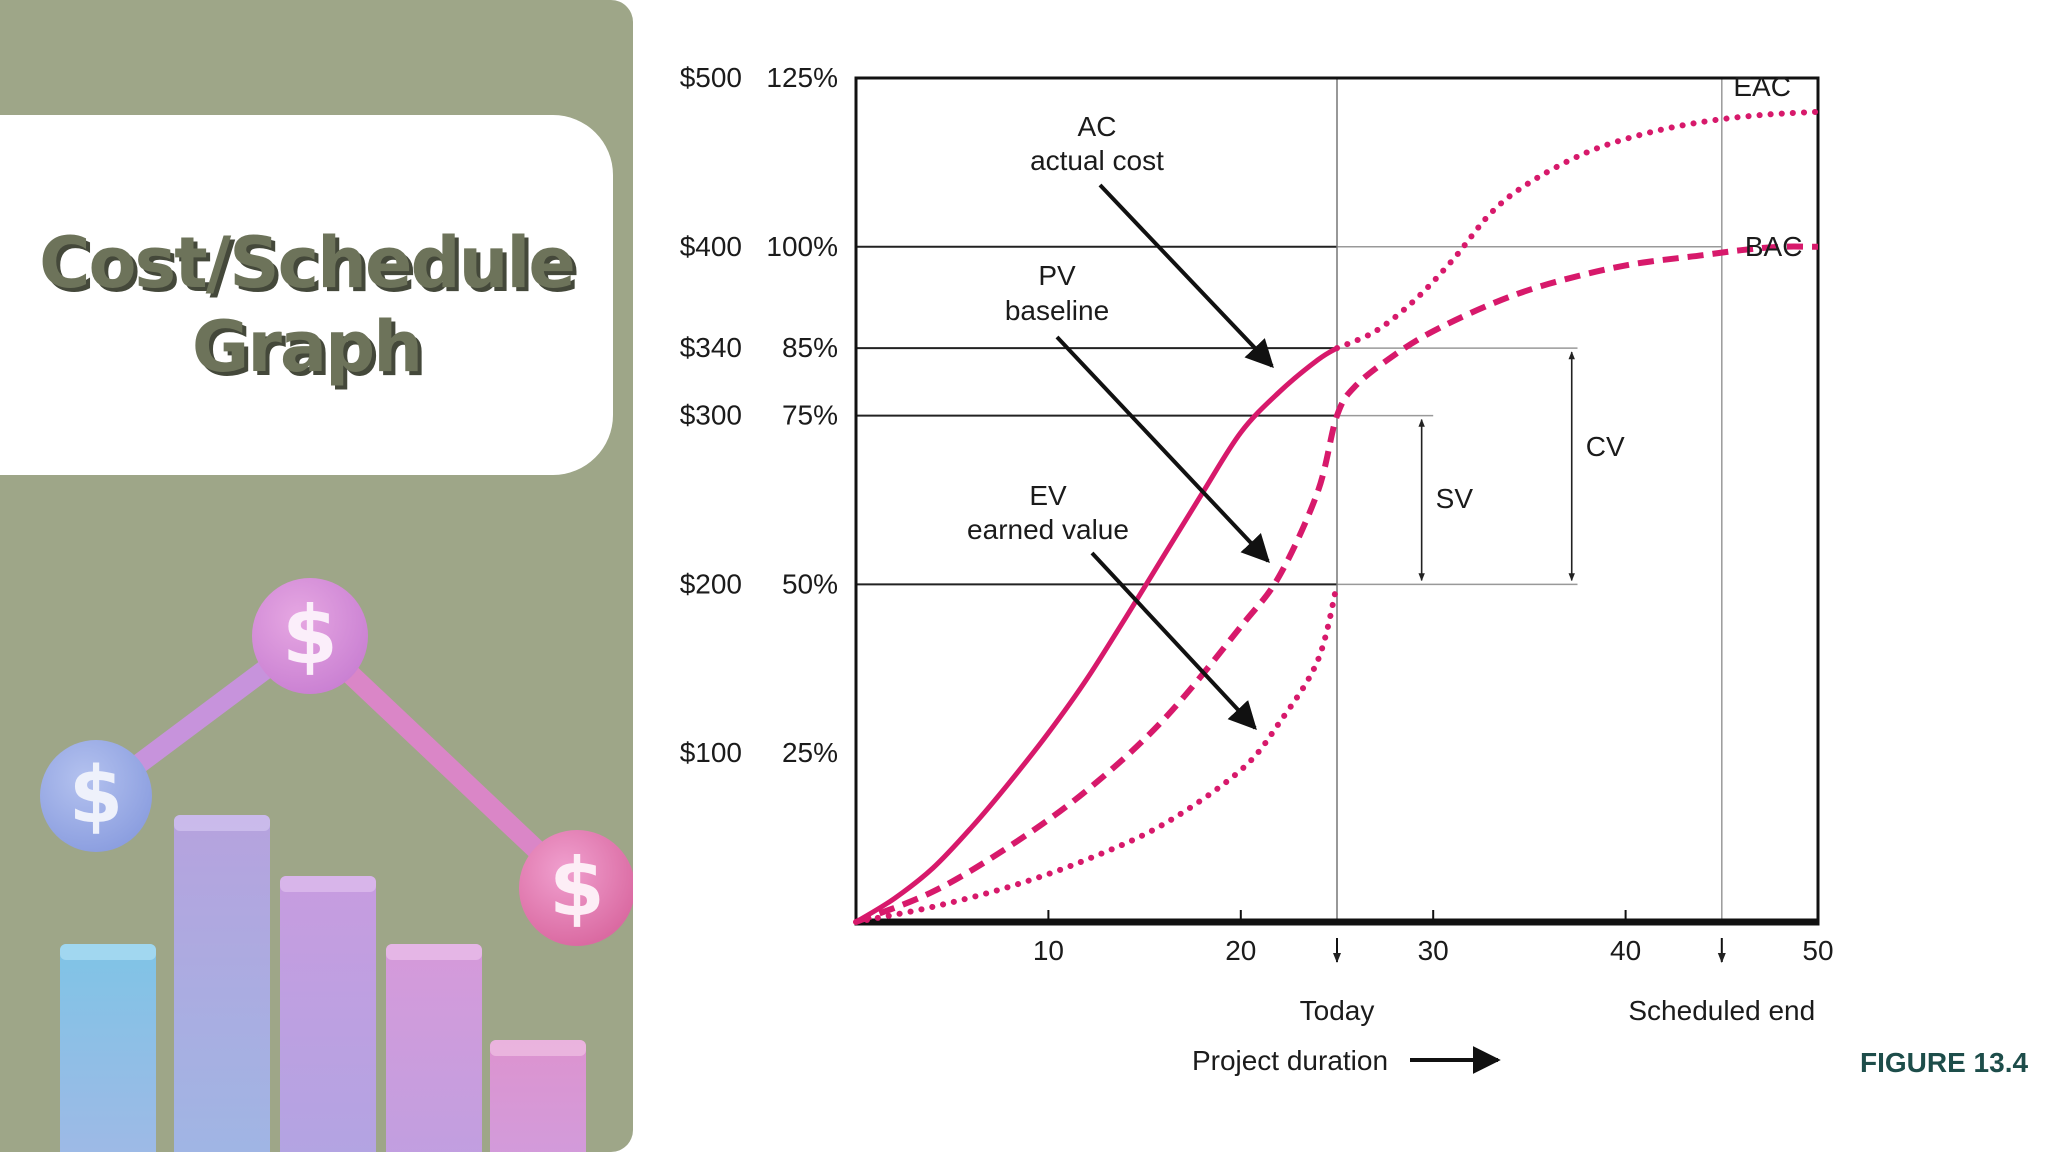  What do you see at coordinates (802, 77) in the screenshot?
I see `y-tick-percent: 125%` at bounding box center [802, 77].